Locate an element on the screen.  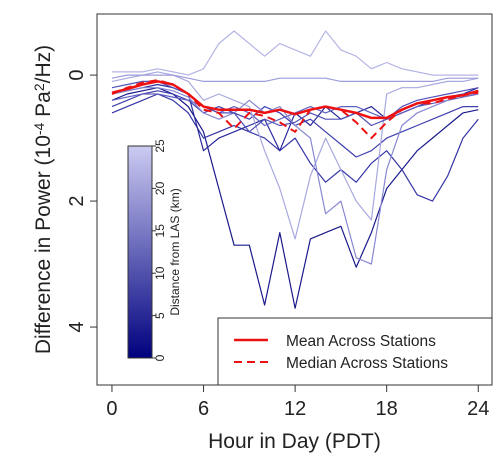
colorbar is located at coordinates (140, 252).